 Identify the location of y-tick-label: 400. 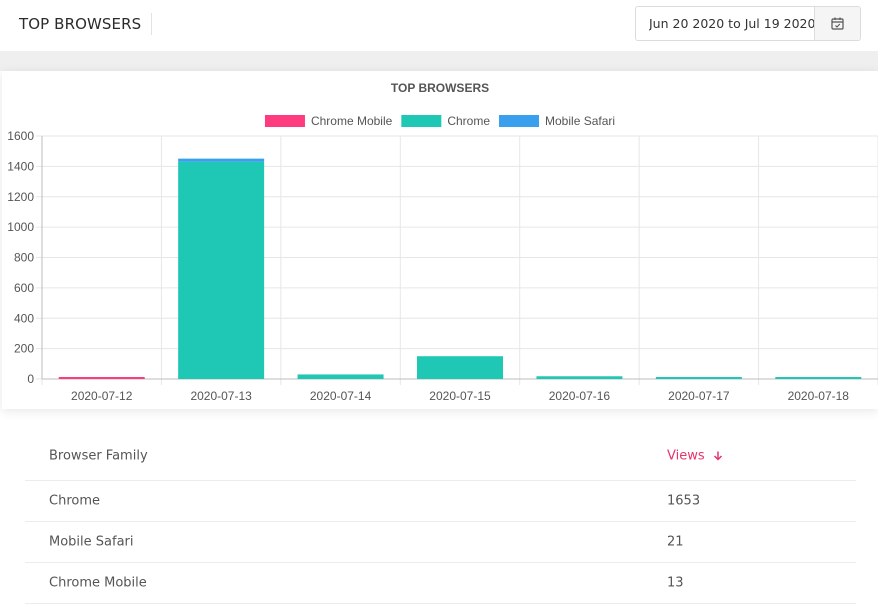
(24, 318).